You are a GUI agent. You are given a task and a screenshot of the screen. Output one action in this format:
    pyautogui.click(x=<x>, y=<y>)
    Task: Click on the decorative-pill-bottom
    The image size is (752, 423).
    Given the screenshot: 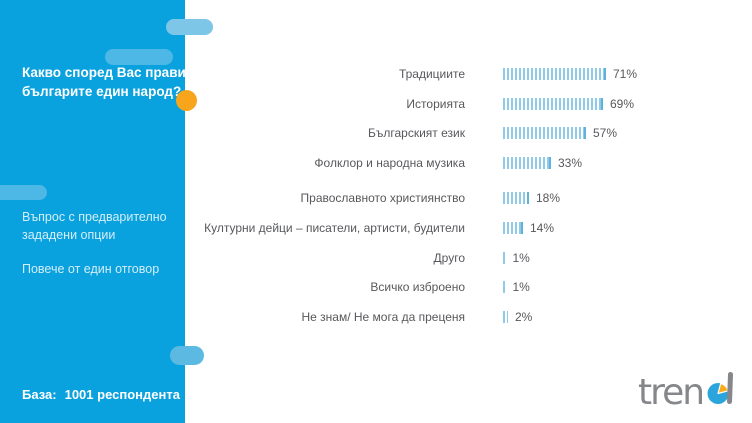 What is the action you would take?
    pyautogui.click(x=187, y=355)
    